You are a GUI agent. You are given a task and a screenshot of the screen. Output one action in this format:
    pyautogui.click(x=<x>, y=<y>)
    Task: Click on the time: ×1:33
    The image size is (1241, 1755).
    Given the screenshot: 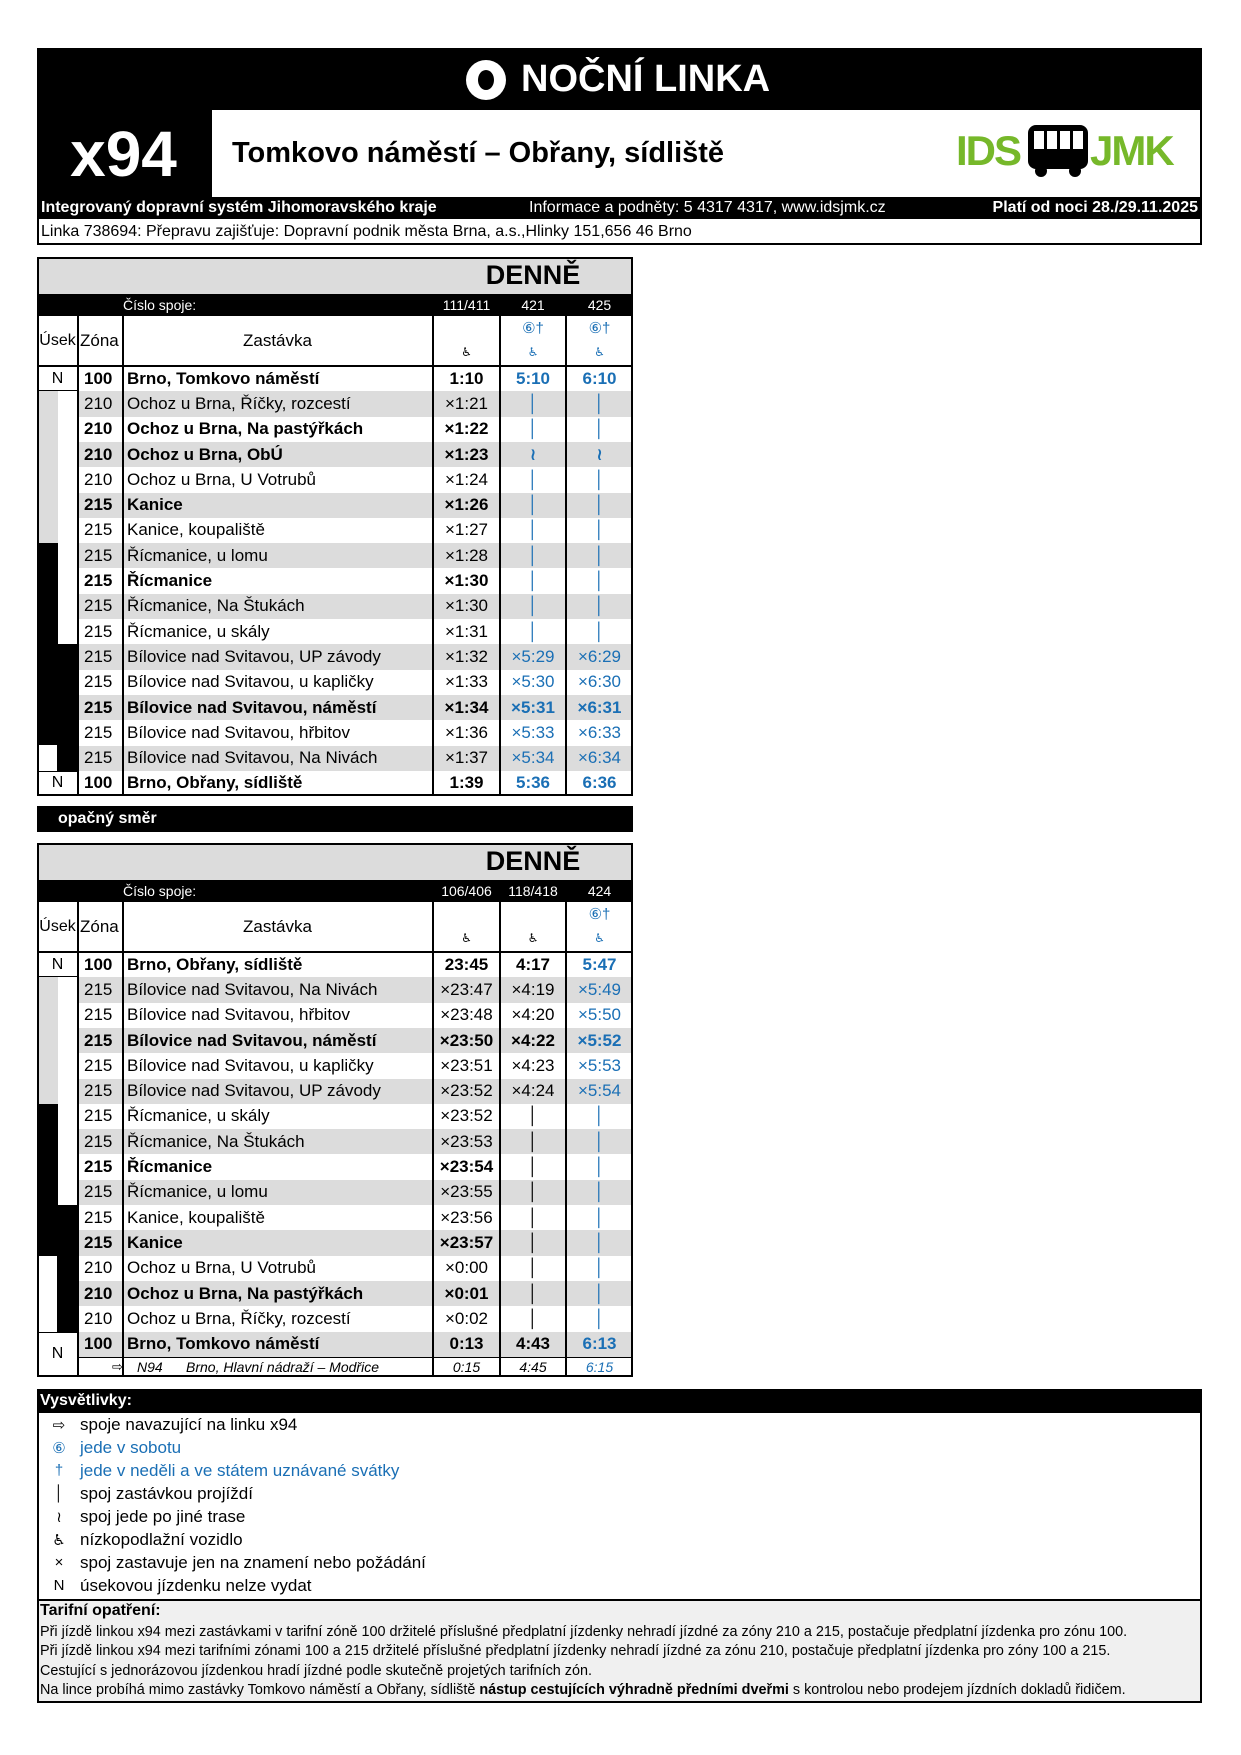 What is the action you would take?
    pyautogui.click(x=466, y=682)
    